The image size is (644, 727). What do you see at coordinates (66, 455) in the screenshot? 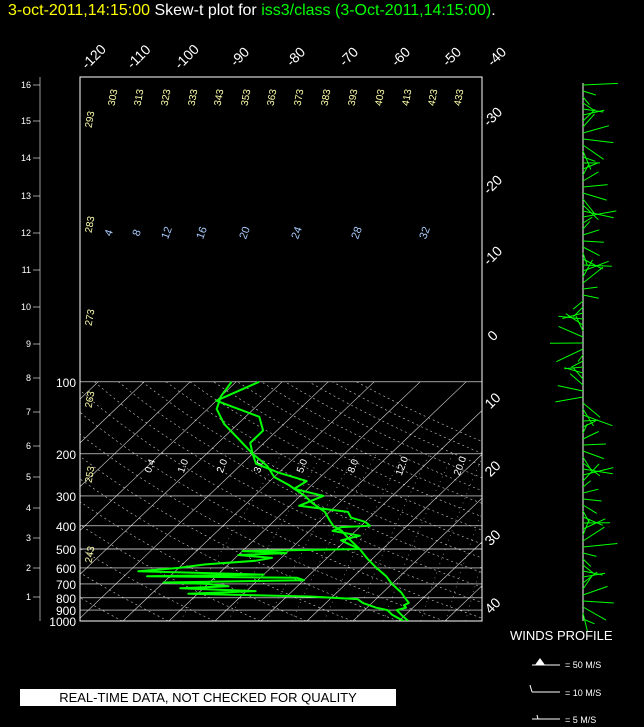
I see `pressure-tick-label: 200` at bounding box center [66, 455].